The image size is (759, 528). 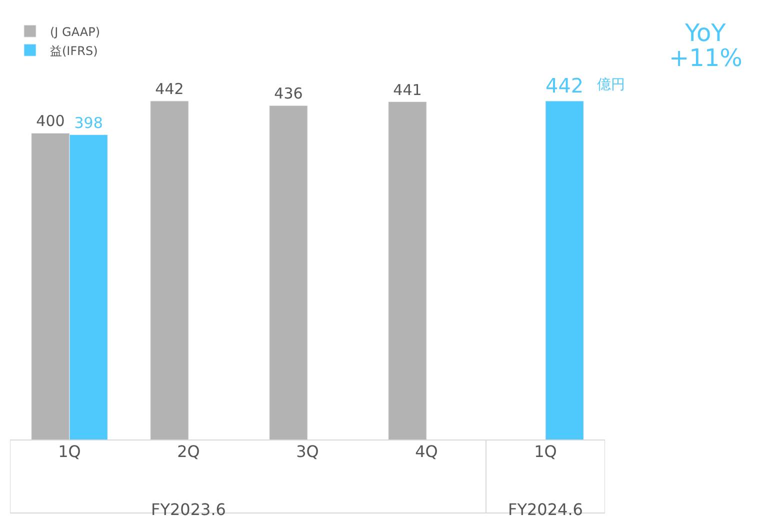 What do you see at coordinates (426, 451) in the screenshot?
I see `x-tick-label: 4Q` at bounding box center [426, 451].